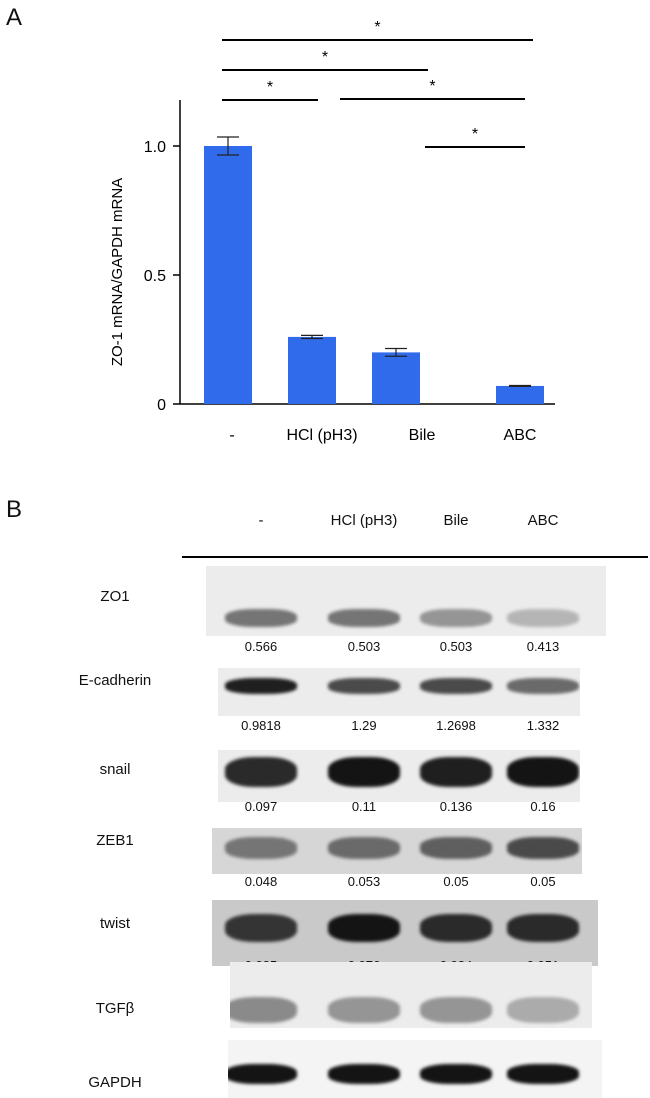  Describe the element at coordinates (155, 276) in the screenshot. I see `y-tick-label: 0.5` at that location.